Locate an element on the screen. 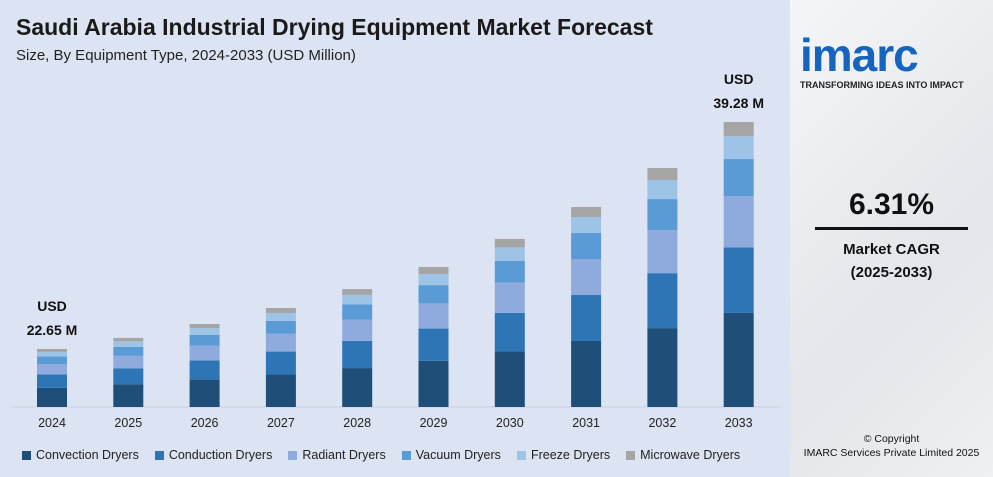 Image resolution: width=993 pixels, height=477 pixels. x-tick-label: 2032 is located at coordinates (662, 423).